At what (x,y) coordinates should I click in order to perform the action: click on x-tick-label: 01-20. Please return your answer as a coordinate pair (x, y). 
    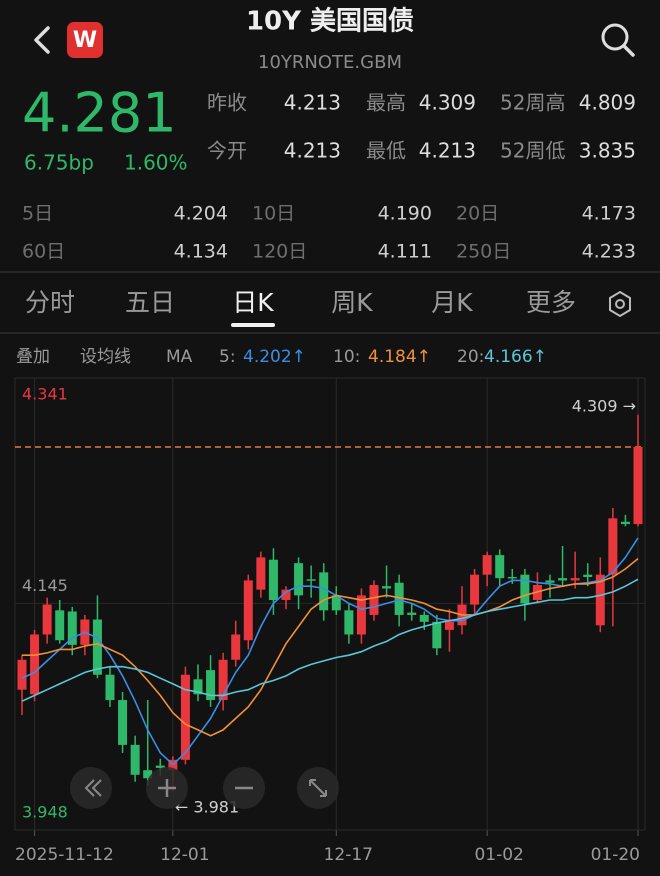
    Looking at the image, I should click on (615, 855).